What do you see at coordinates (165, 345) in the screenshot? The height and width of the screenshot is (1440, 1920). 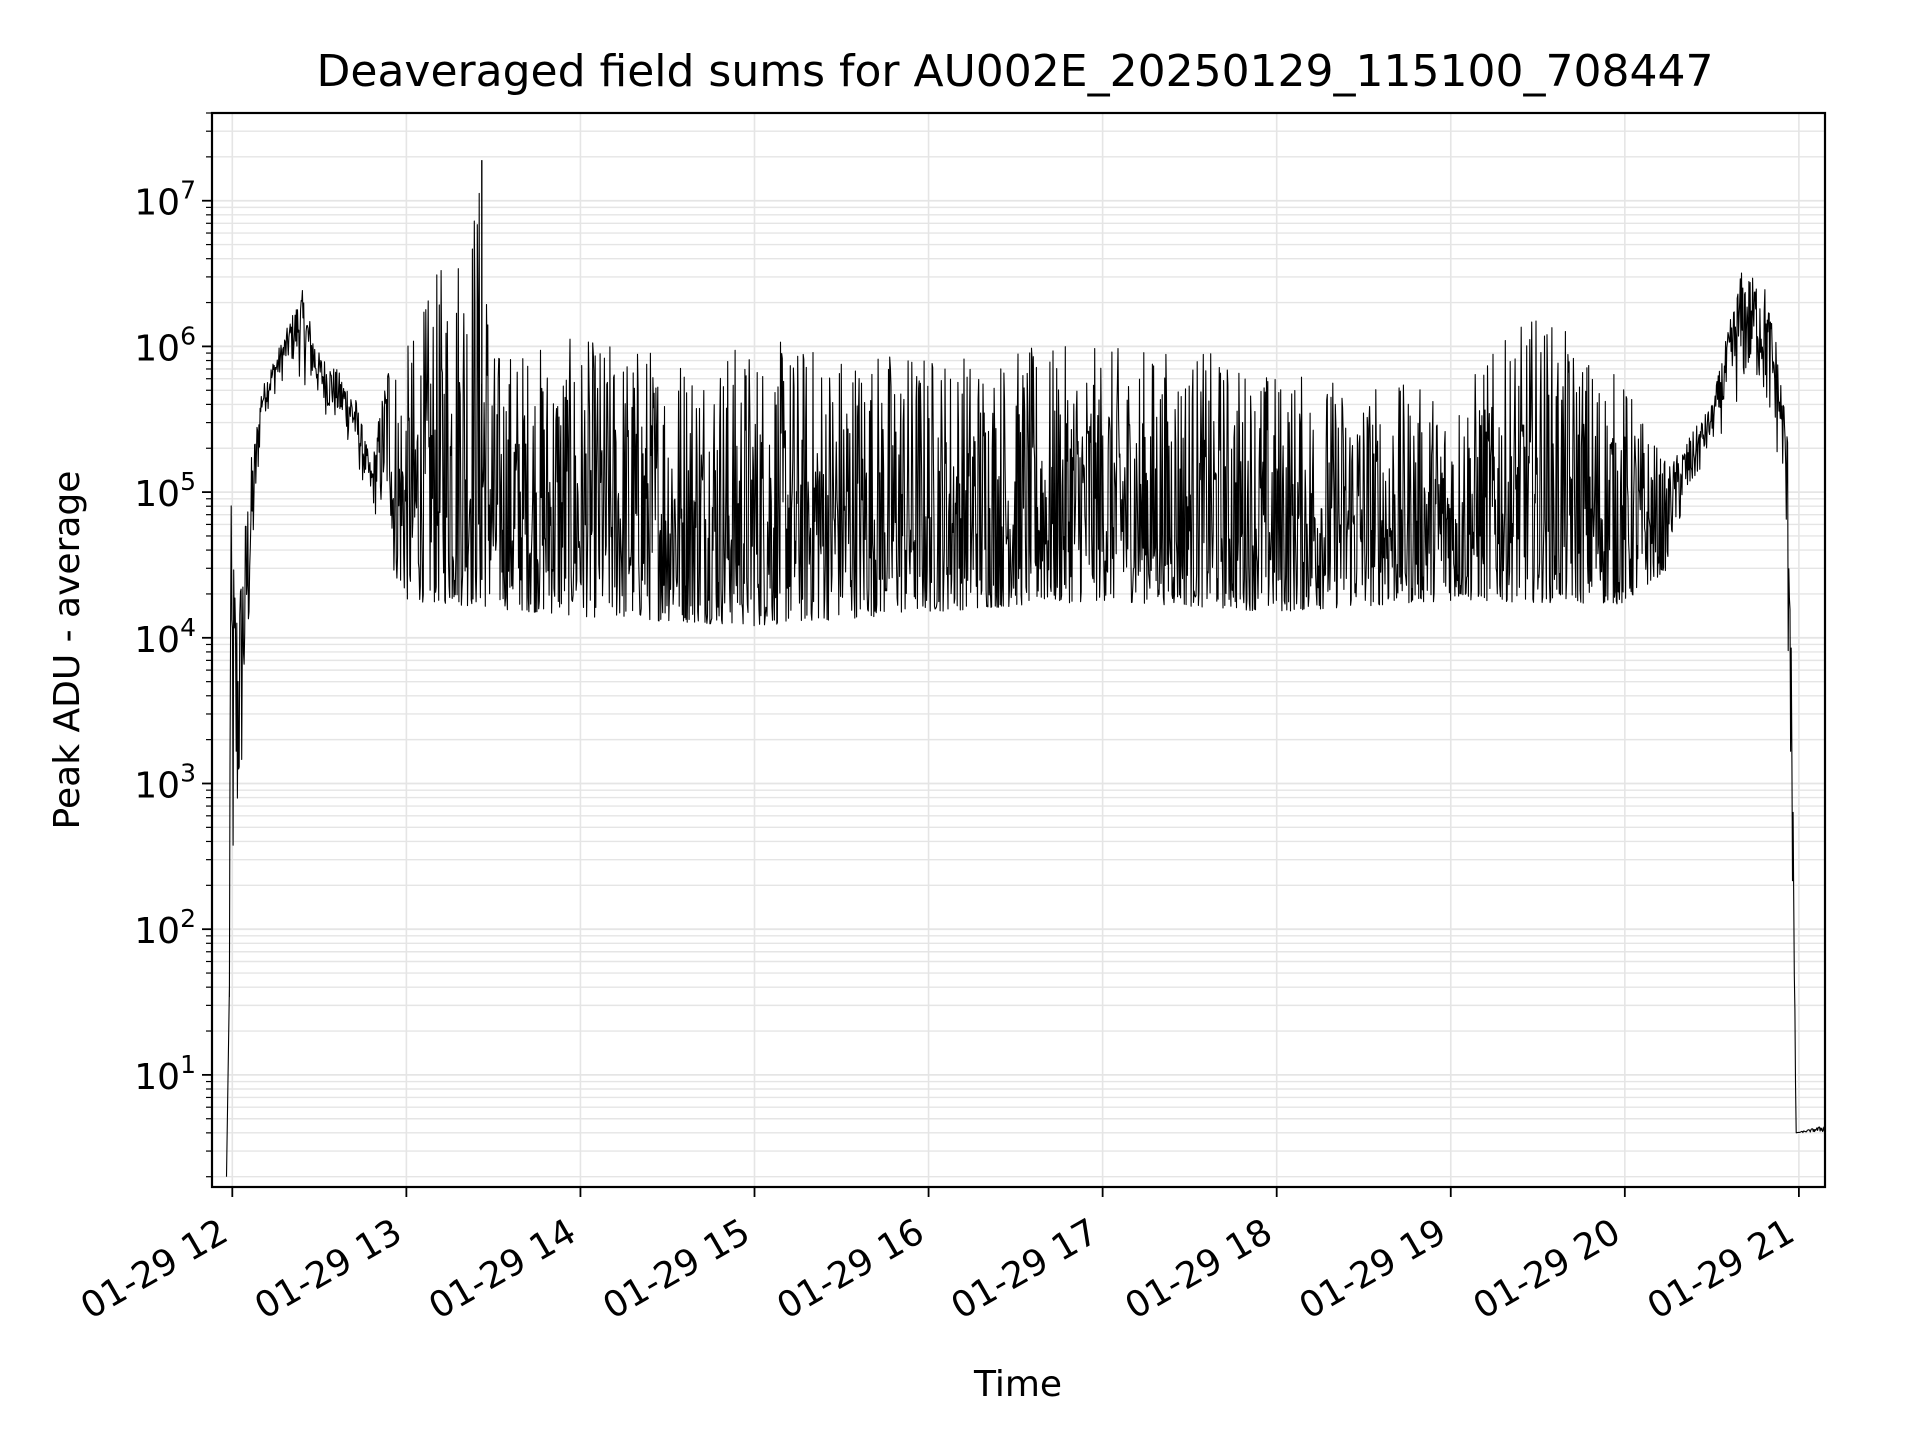 I see `y-tick-label: 10⁶` at bounding box center [165, 345].